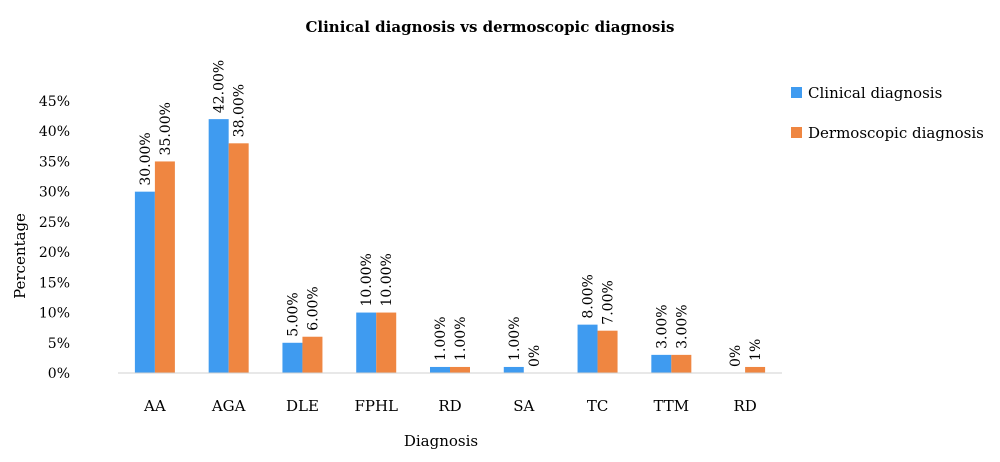 This screenshot has width=1000, height=462. Describe the element at coordinates (228, 406) in the screenshot. I see `x-category-label: AGA` at that location.